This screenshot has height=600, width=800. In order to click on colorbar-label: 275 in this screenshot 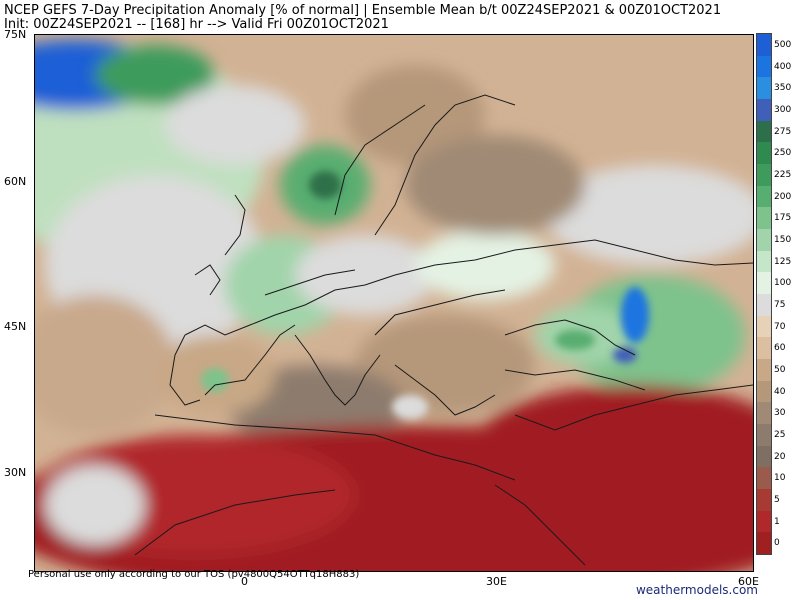, I will do `click(783, 131)`.